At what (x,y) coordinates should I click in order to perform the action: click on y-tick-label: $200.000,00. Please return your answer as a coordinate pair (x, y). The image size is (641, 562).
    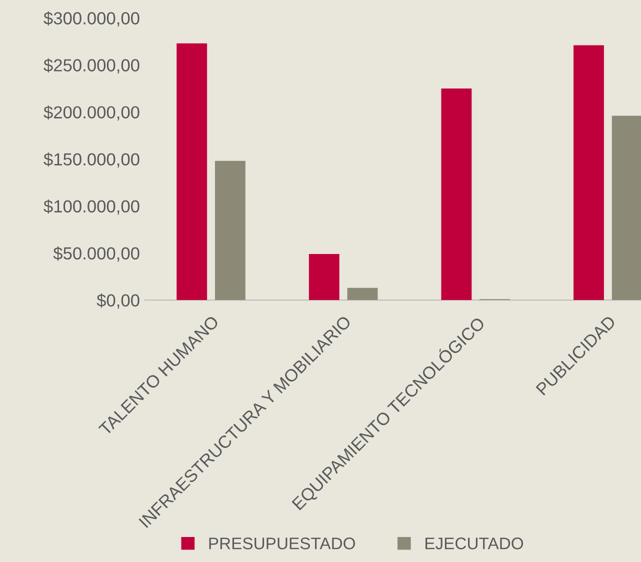
    Looking at the image, I should click on (92, 113).